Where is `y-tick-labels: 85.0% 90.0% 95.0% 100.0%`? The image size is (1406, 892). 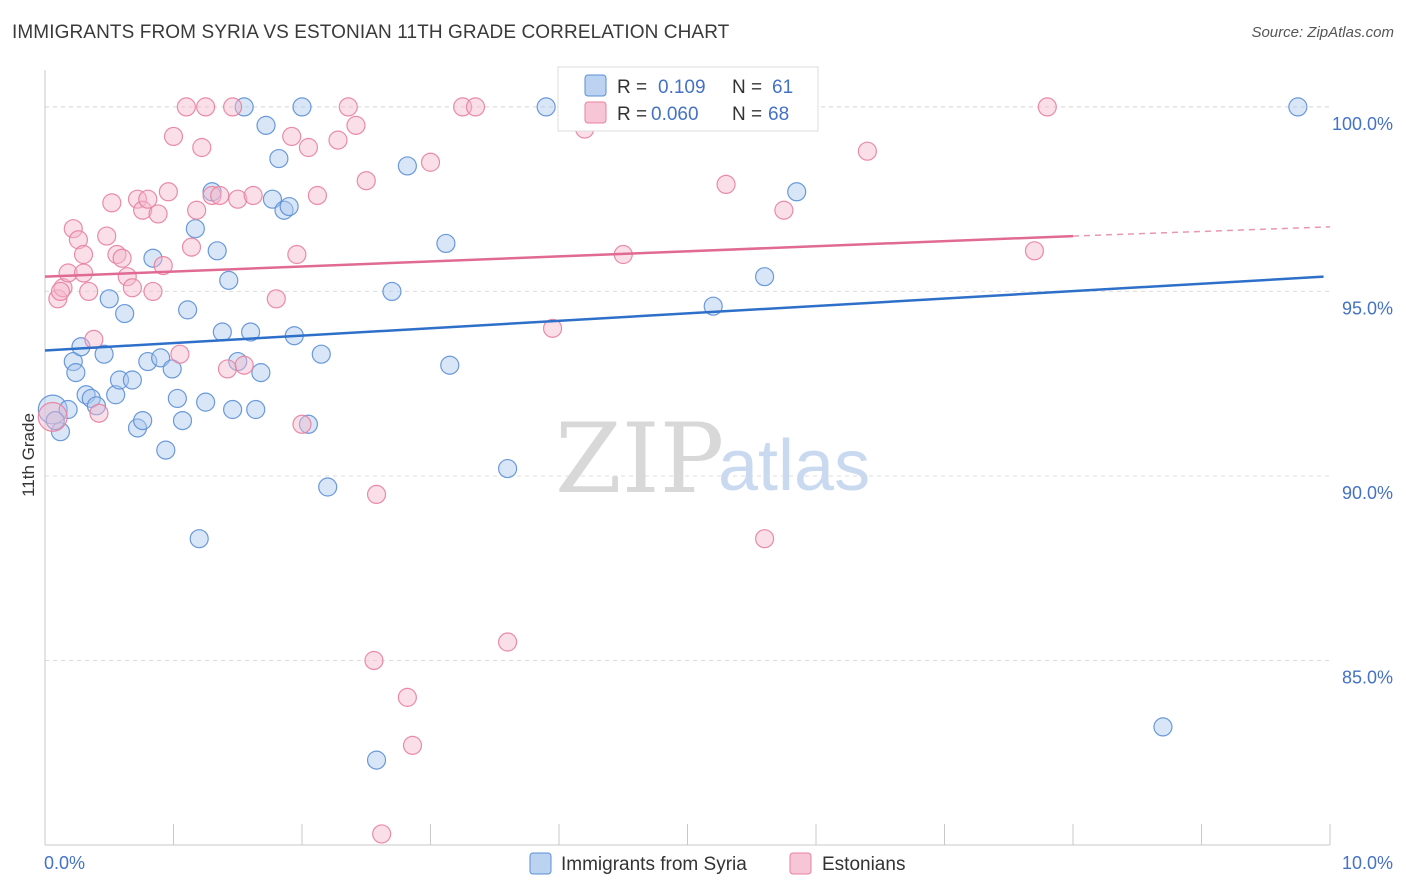
y-tick-labels: 85.0% 90.0% 95.0% 100.0% is located at coordinates (1362, 401).